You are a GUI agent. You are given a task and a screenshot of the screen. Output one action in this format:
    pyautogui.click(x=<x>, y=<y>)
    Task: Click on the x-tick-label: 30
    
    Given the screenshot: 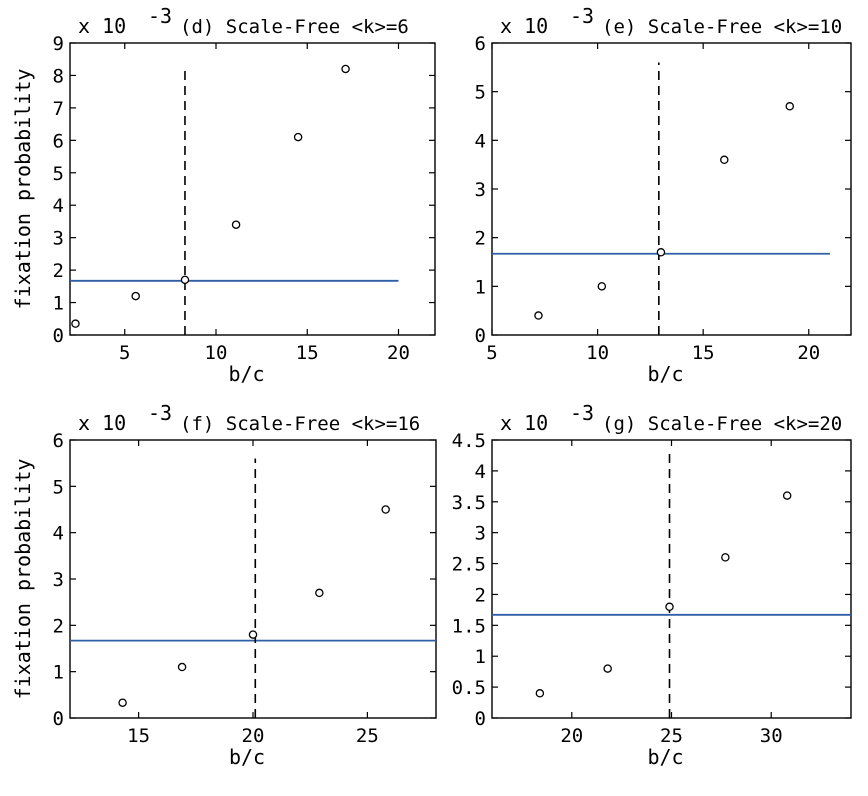 What is the action you would take?
    pyautogui.click(x=771, y=736)
    